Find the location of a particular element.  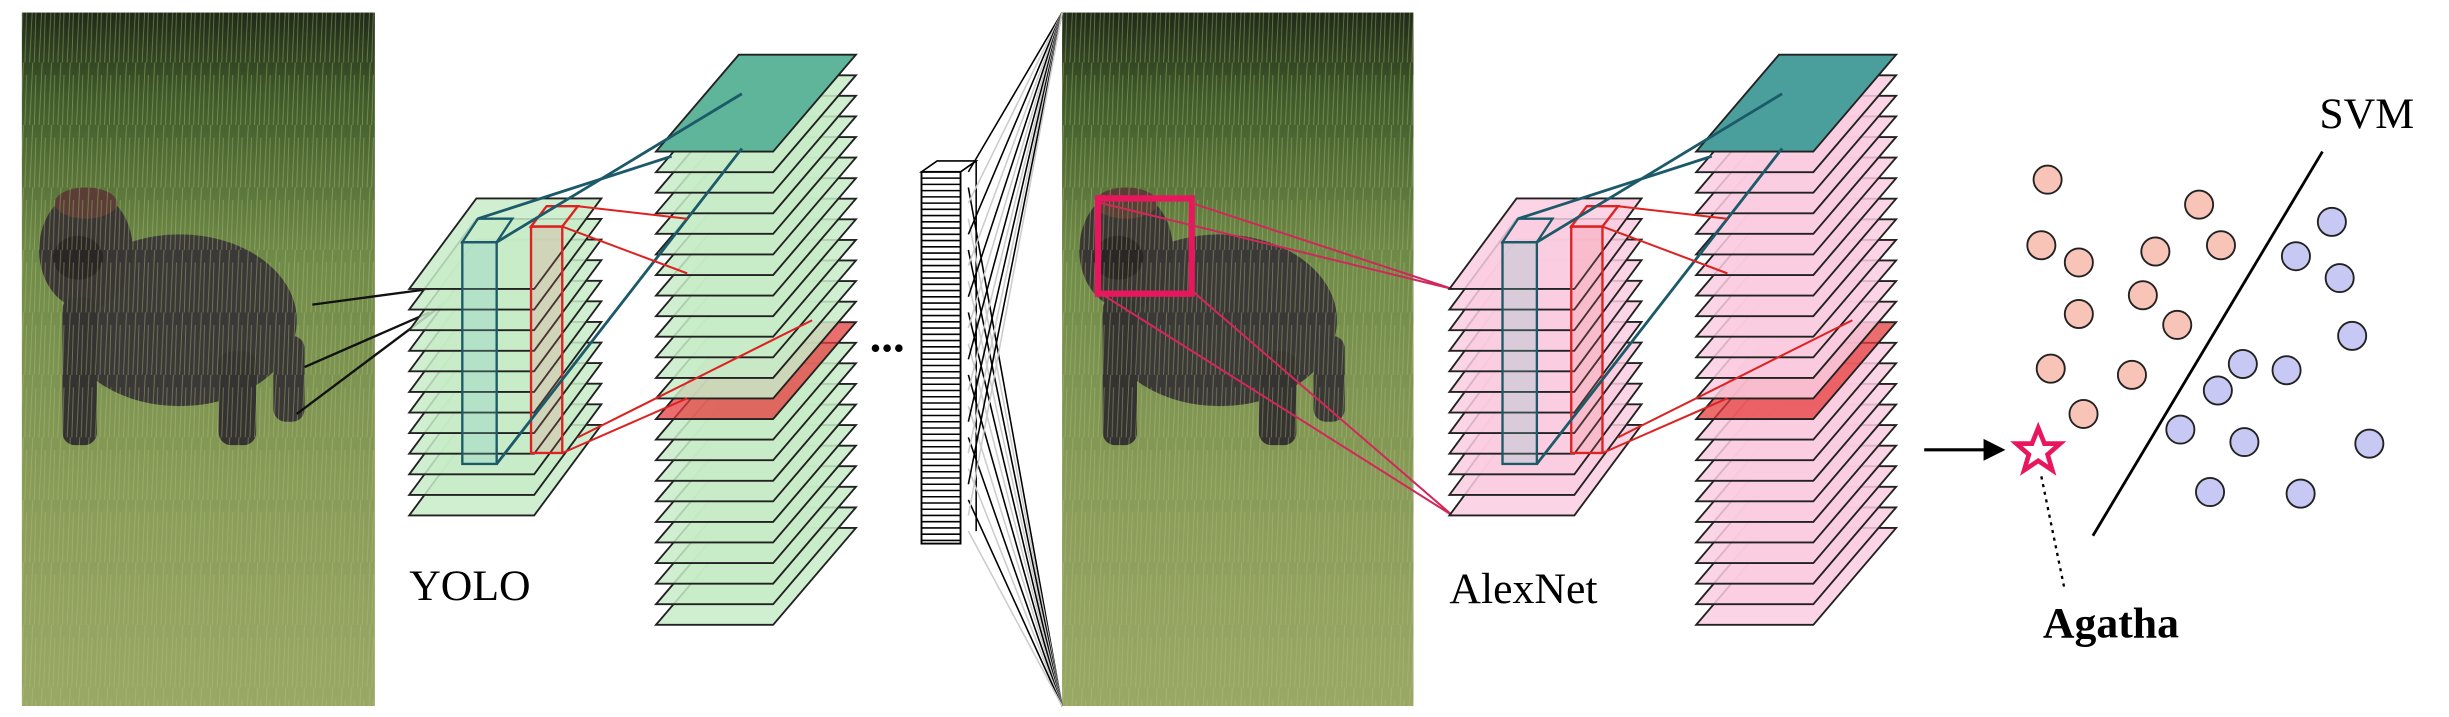

input-photo is located at coordinates (198, 359).